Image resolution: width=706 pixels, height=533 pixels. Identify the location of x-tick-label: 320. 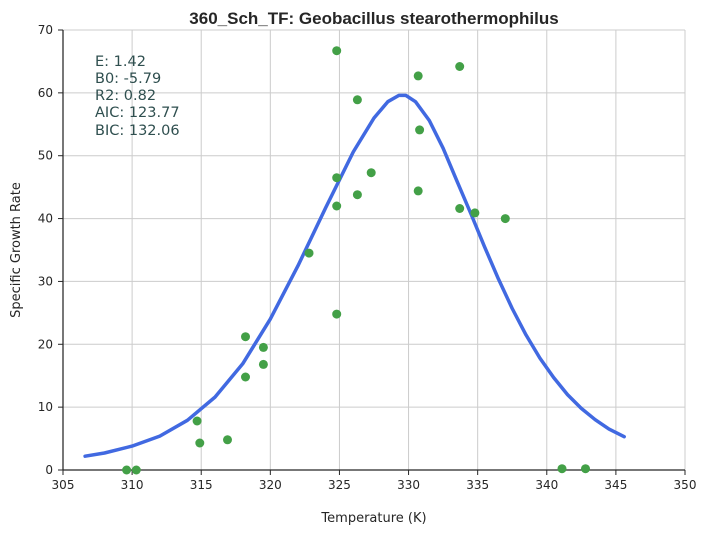
(270, 485).